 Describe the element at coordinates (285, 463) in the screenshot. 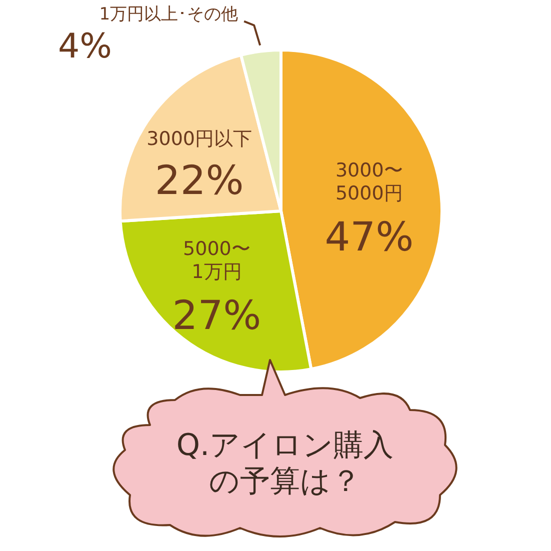

I see `title: Q.アイロン購入の予算は？` at that location.